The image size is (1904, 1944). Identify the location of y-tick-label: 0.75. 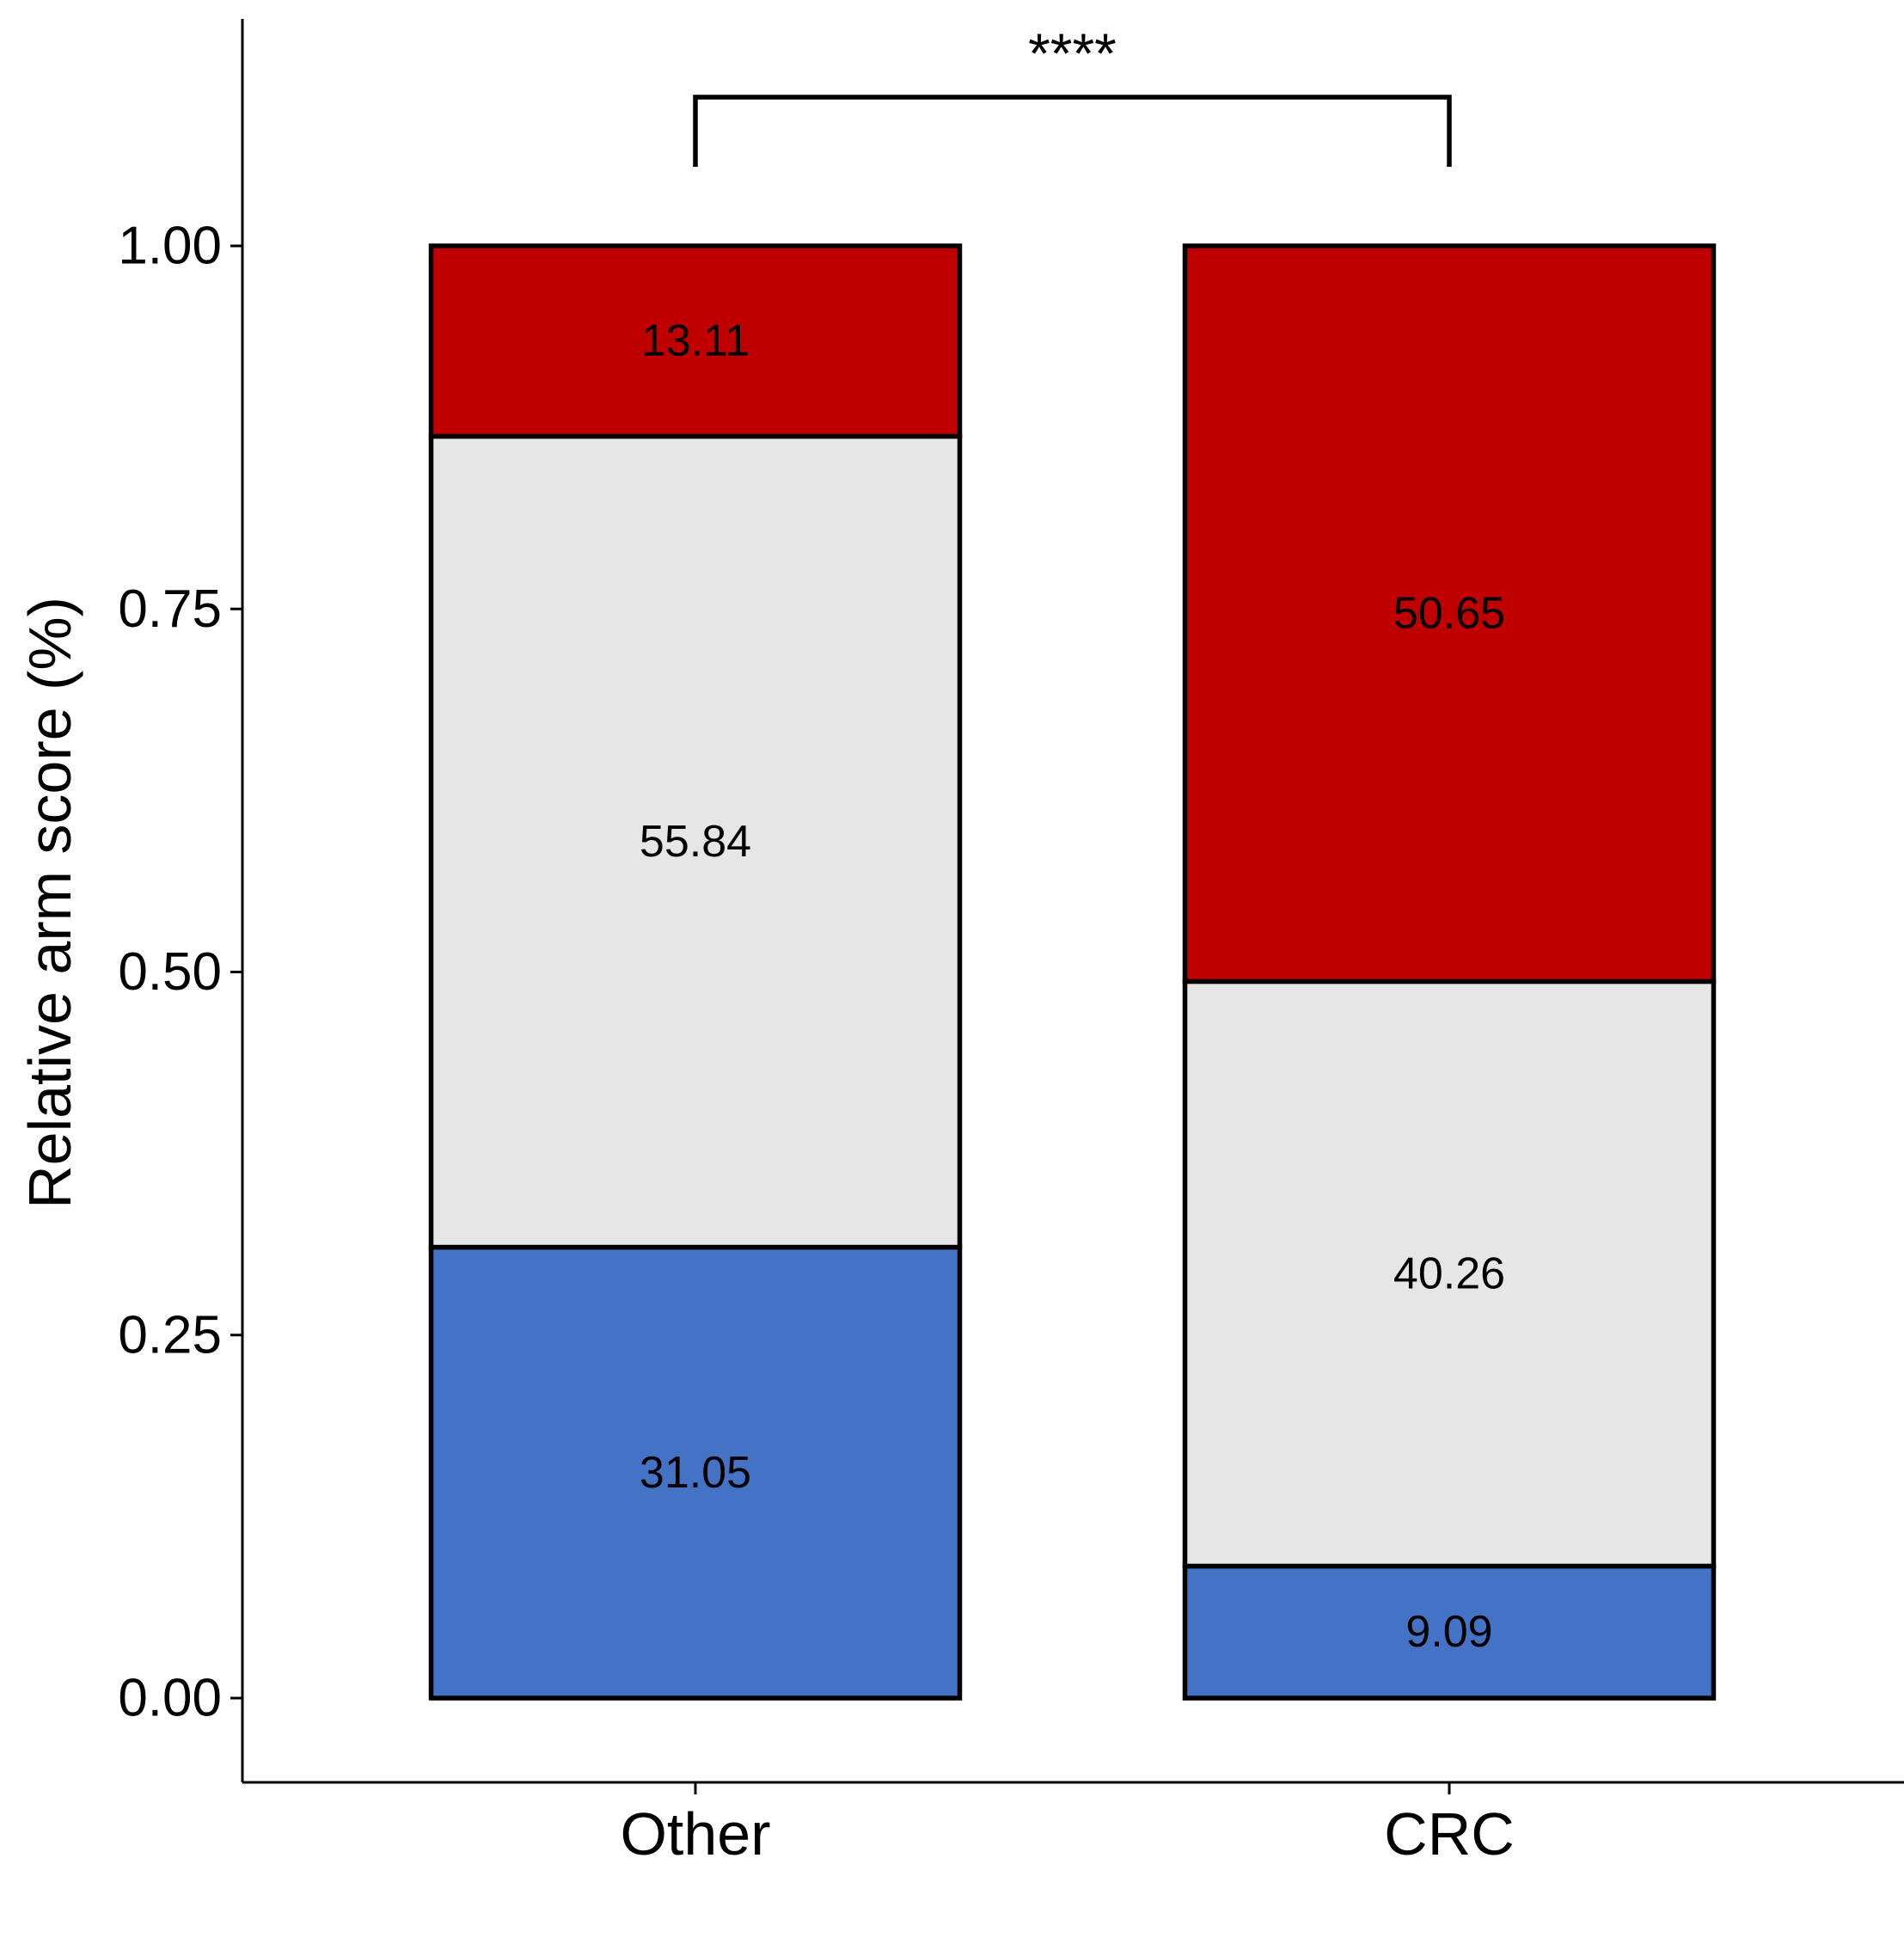
(170, 609).